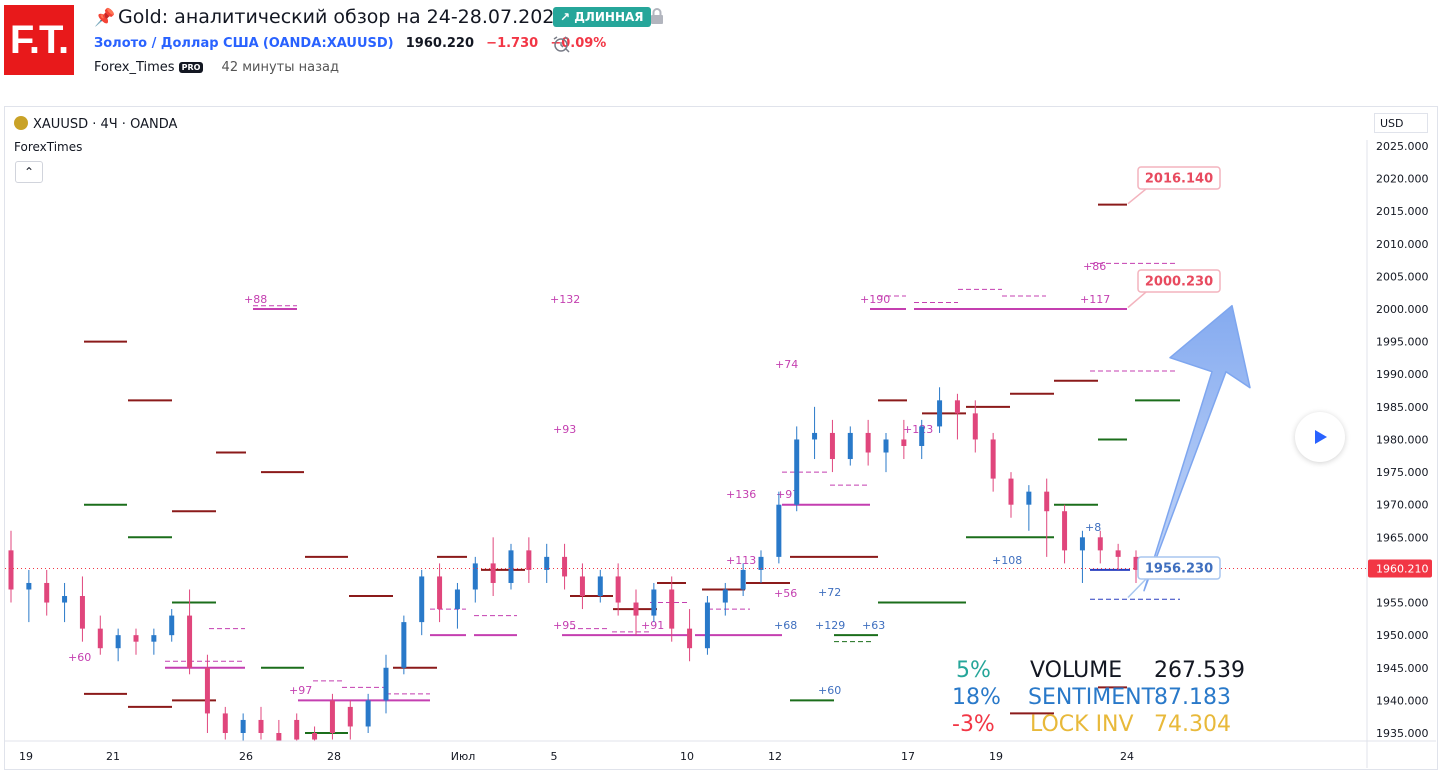 This screenshot has width=1441, height=773. Describe the element at coordinates (1192, 697) in the screenshot. I see `sentiment-value: 87.183` at that location.